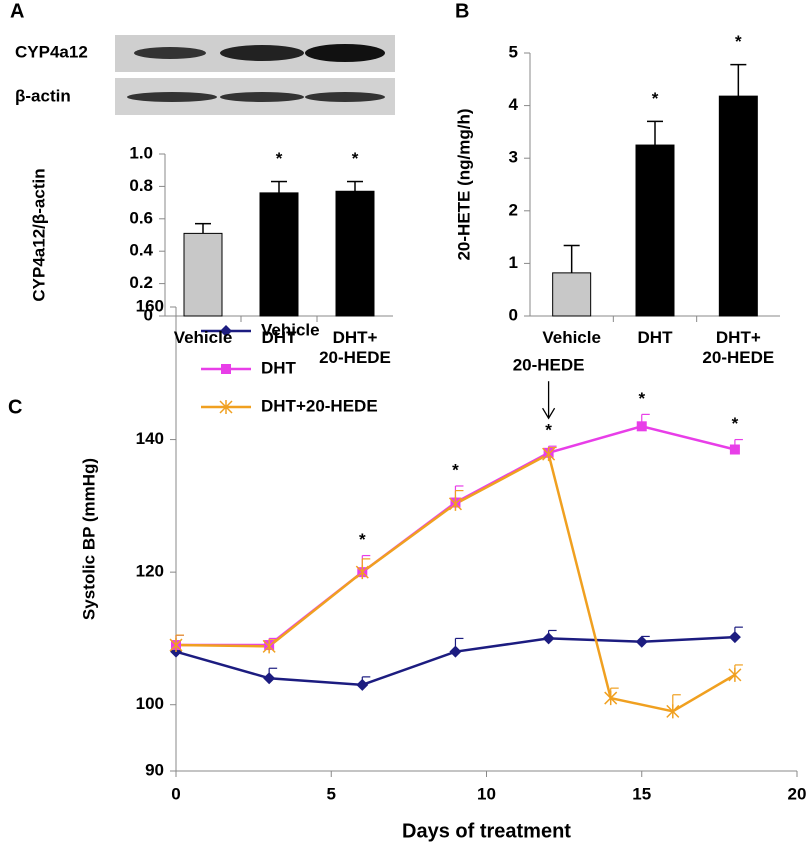  Describe the element at coordinates (51, 51) in the screenshot. I see `blot-label: CYP4a12` at that location.